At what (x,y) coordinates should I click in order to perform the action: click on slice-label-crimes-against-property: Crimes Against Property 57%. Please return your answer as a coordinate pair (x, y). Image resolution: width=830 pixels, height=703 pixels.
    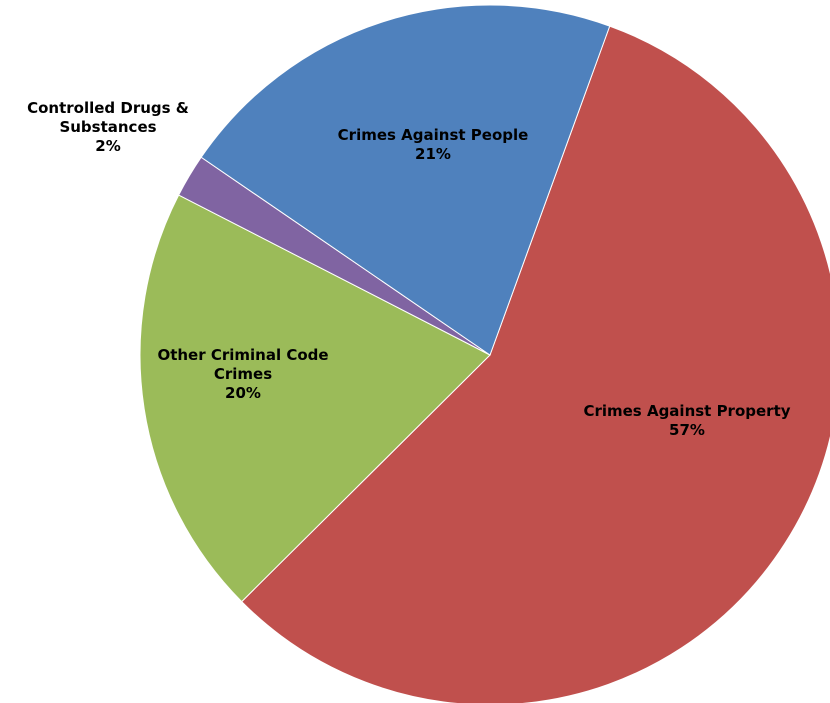
    Looking at the image, I should click on (687, 421).